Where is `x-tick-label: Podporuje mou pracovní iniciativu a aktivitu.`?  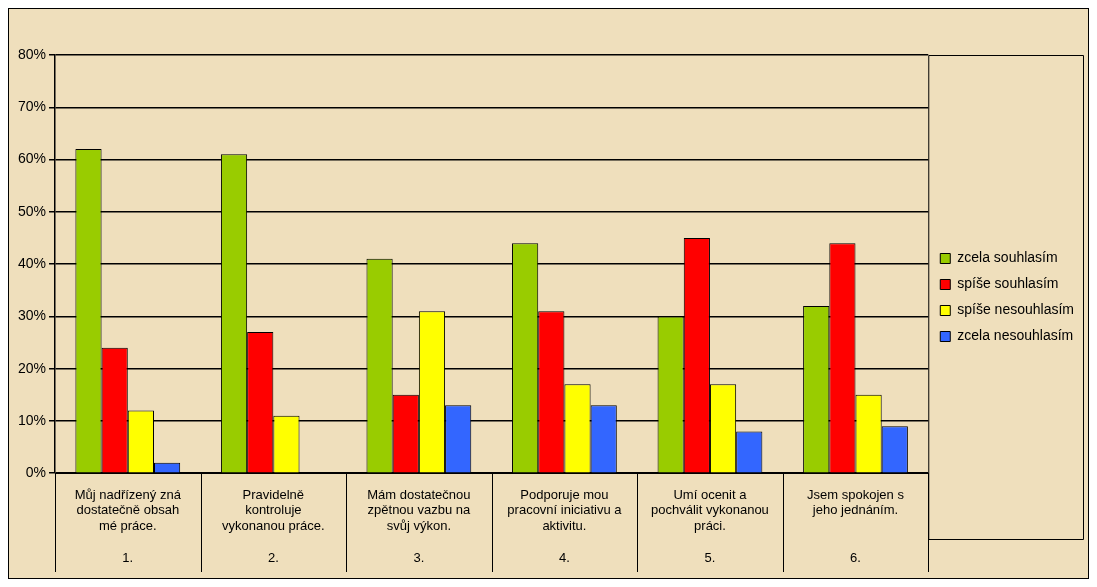 x-tick-label: Podporuje mou pracovní iniciativu a aktivitu. is located at coordinates (565, 509).